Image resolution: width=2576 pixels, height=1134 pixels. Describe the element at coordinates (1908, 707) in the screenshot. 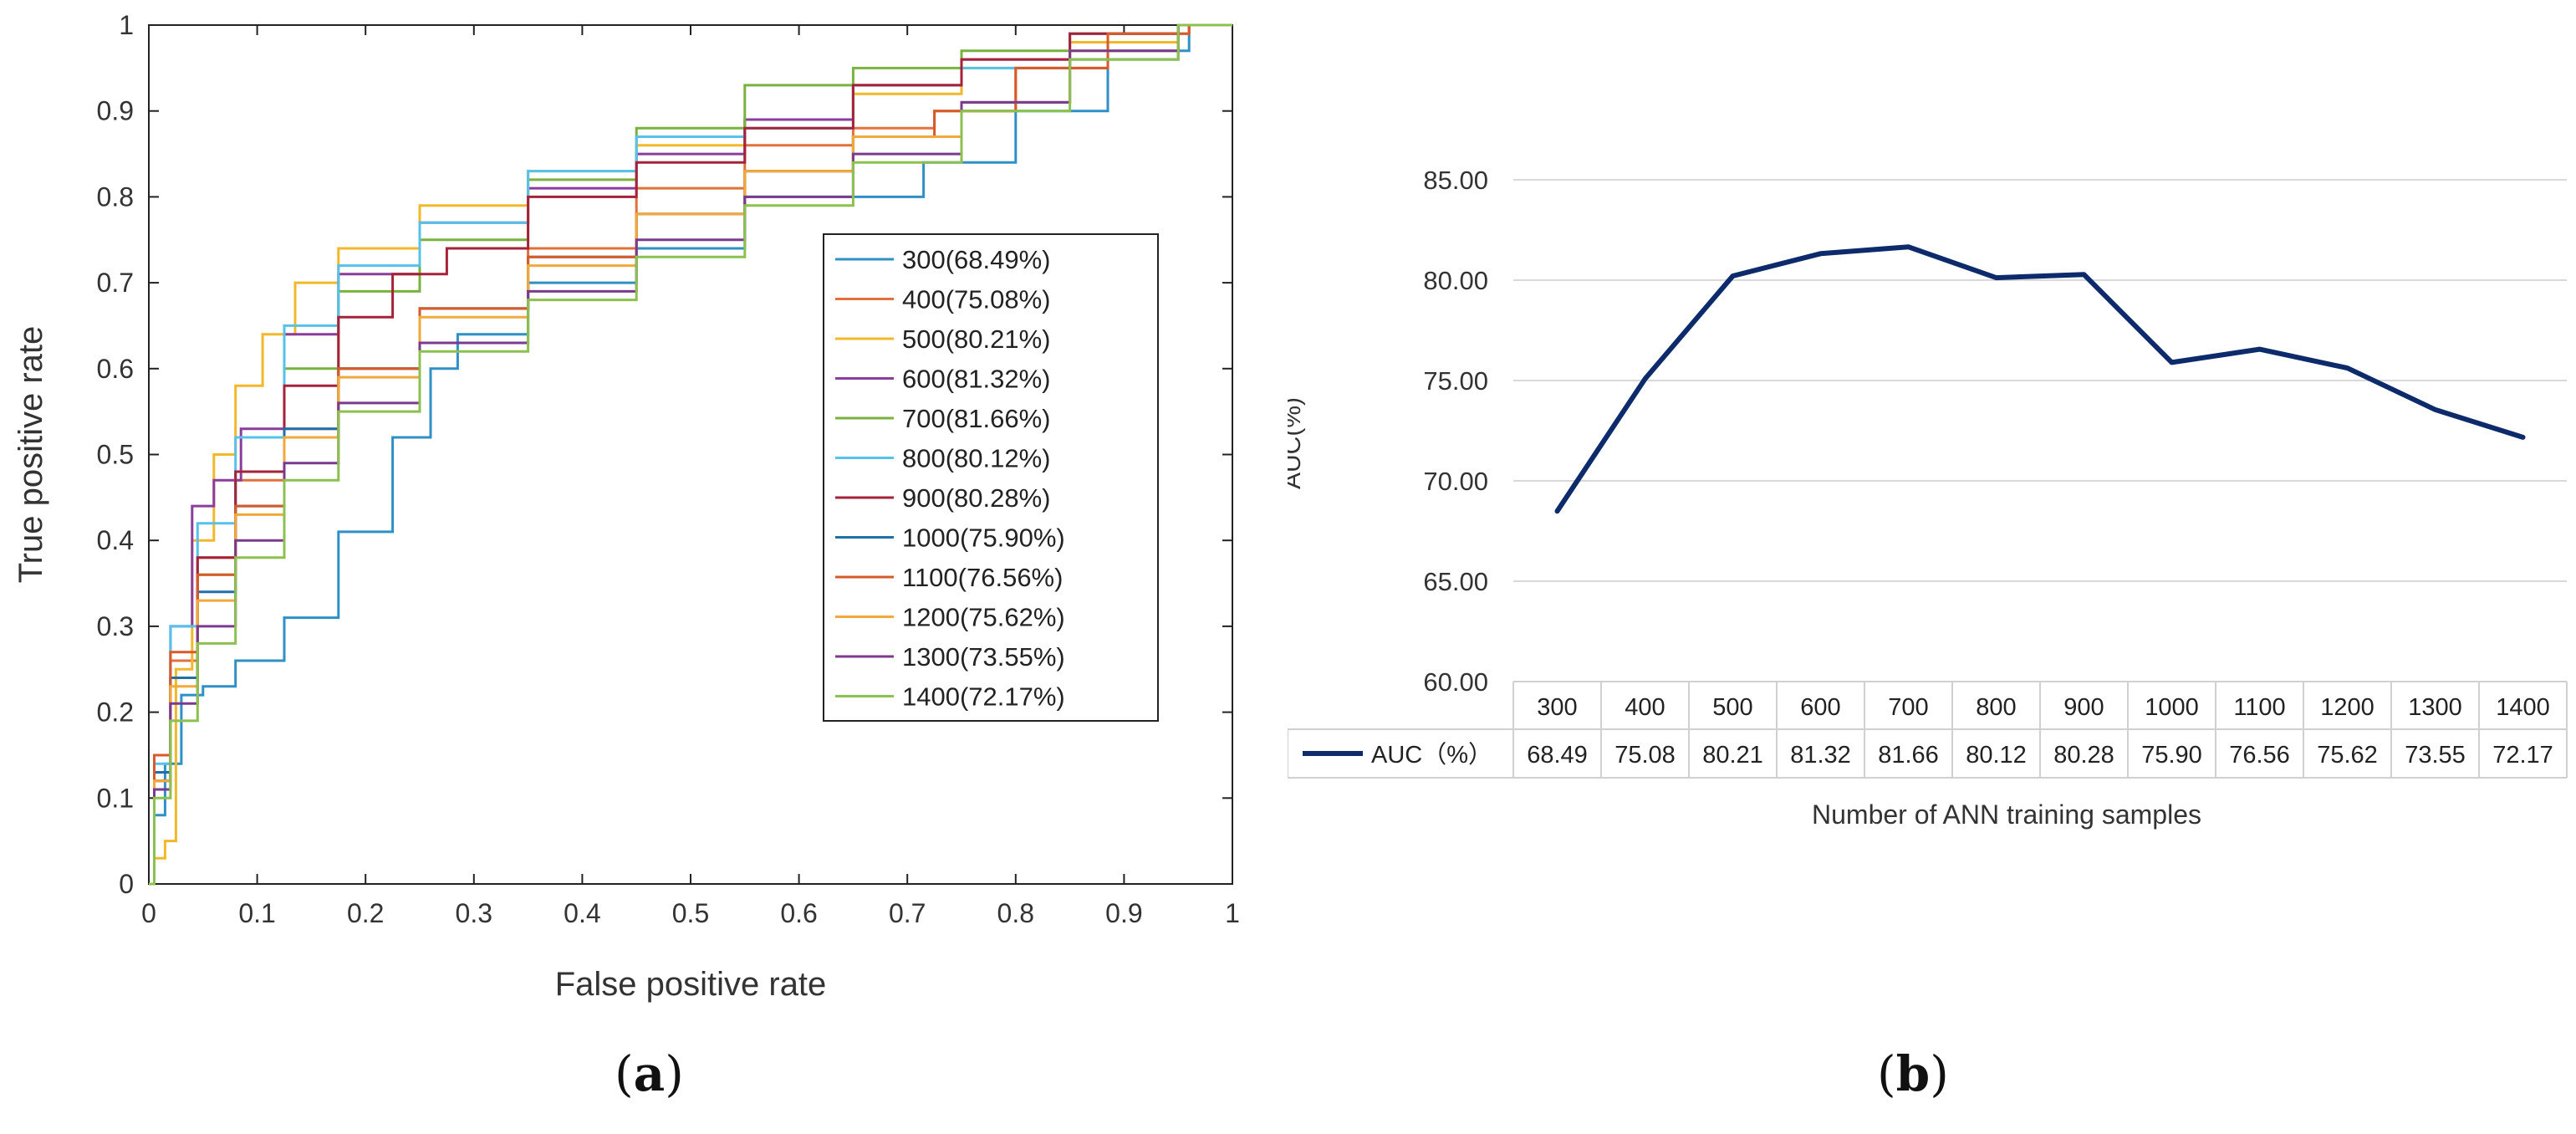

I see `auc-category-label: 700` at that location.